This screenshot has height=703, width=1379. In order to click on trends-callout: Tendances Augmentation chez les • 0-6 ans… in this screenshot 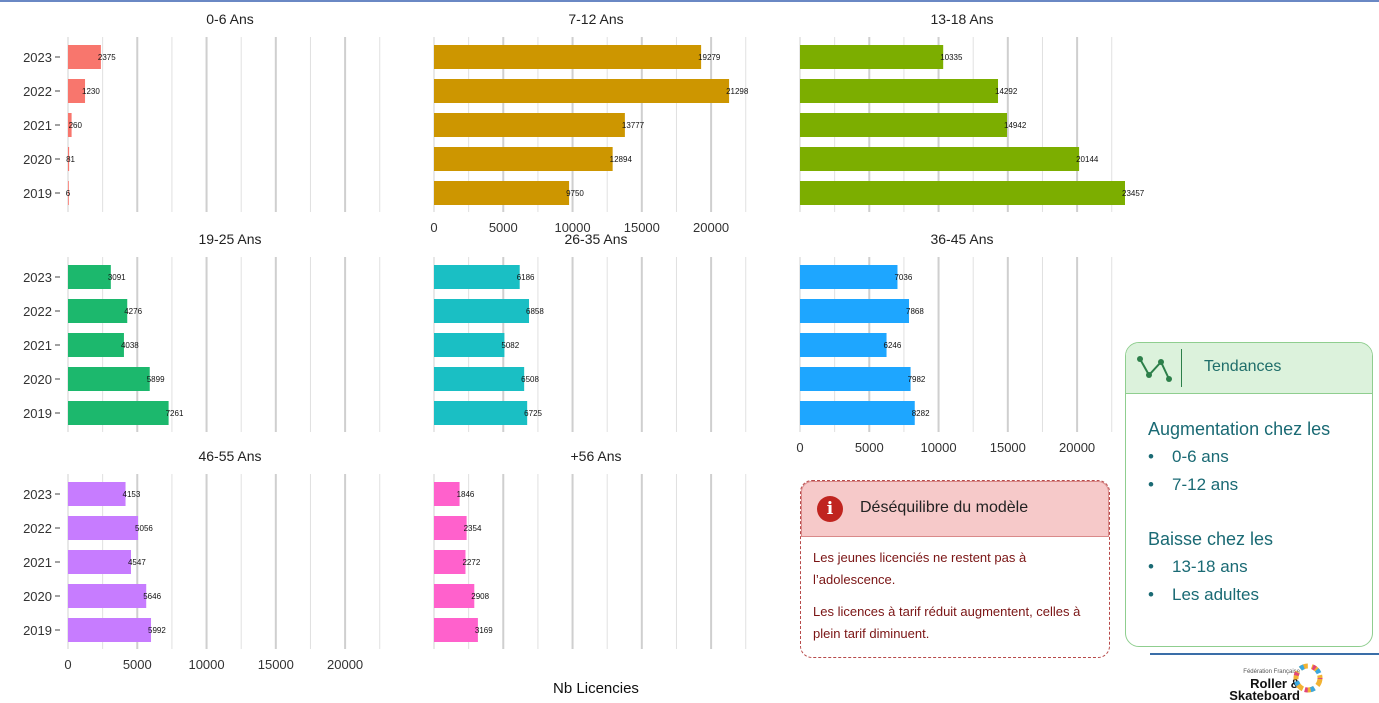, I will do `click(1249, 494)`.